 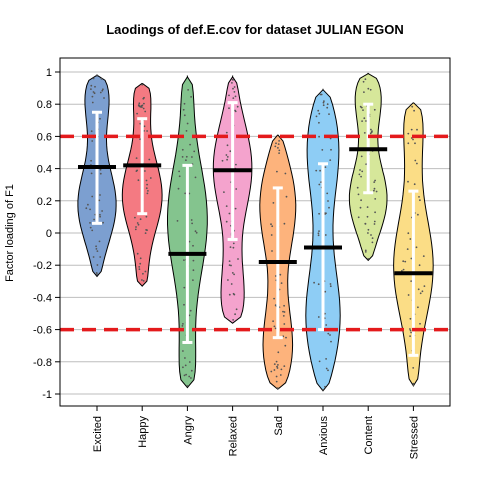 What do you see at coordinates (324, 436) in the screenshot?
I see `x-tick-label: Anxious` at bounding box center [324, 436].